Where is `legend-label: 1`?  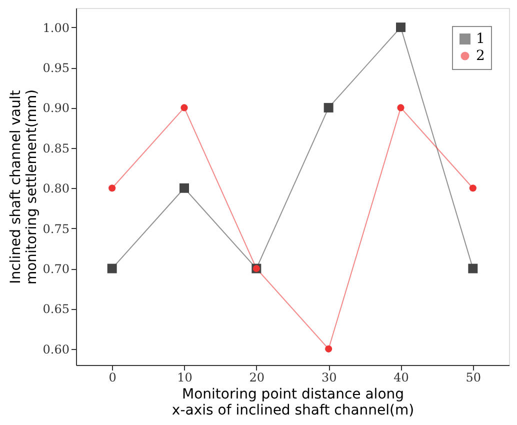
legend-label: 1 is located at coordinates (480, 39).